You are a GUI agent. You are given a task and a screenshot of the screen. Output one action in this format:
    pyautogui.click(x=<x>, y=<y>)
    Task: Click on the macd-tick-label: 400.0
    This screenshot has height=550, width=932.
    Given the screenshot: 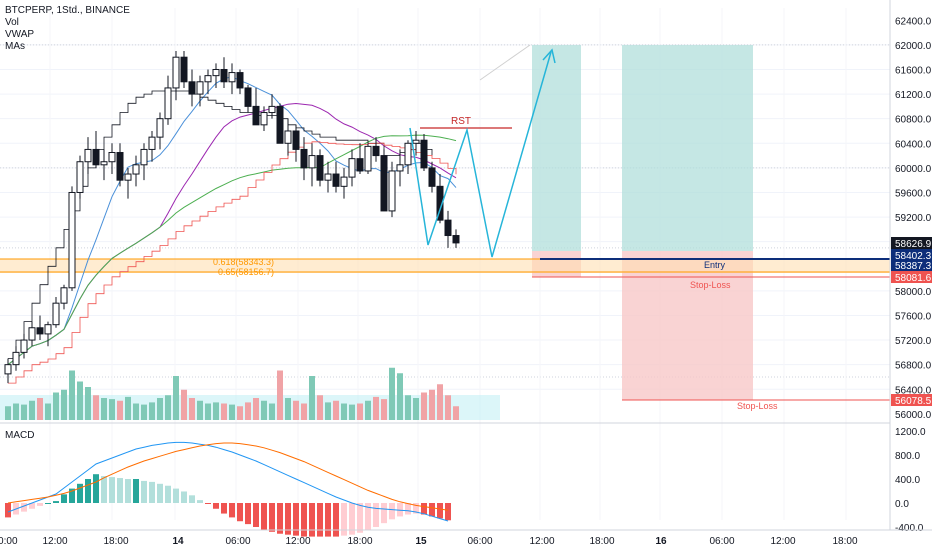 What is the action you would take?
    pyautogui.click(x=907, y=480)
    